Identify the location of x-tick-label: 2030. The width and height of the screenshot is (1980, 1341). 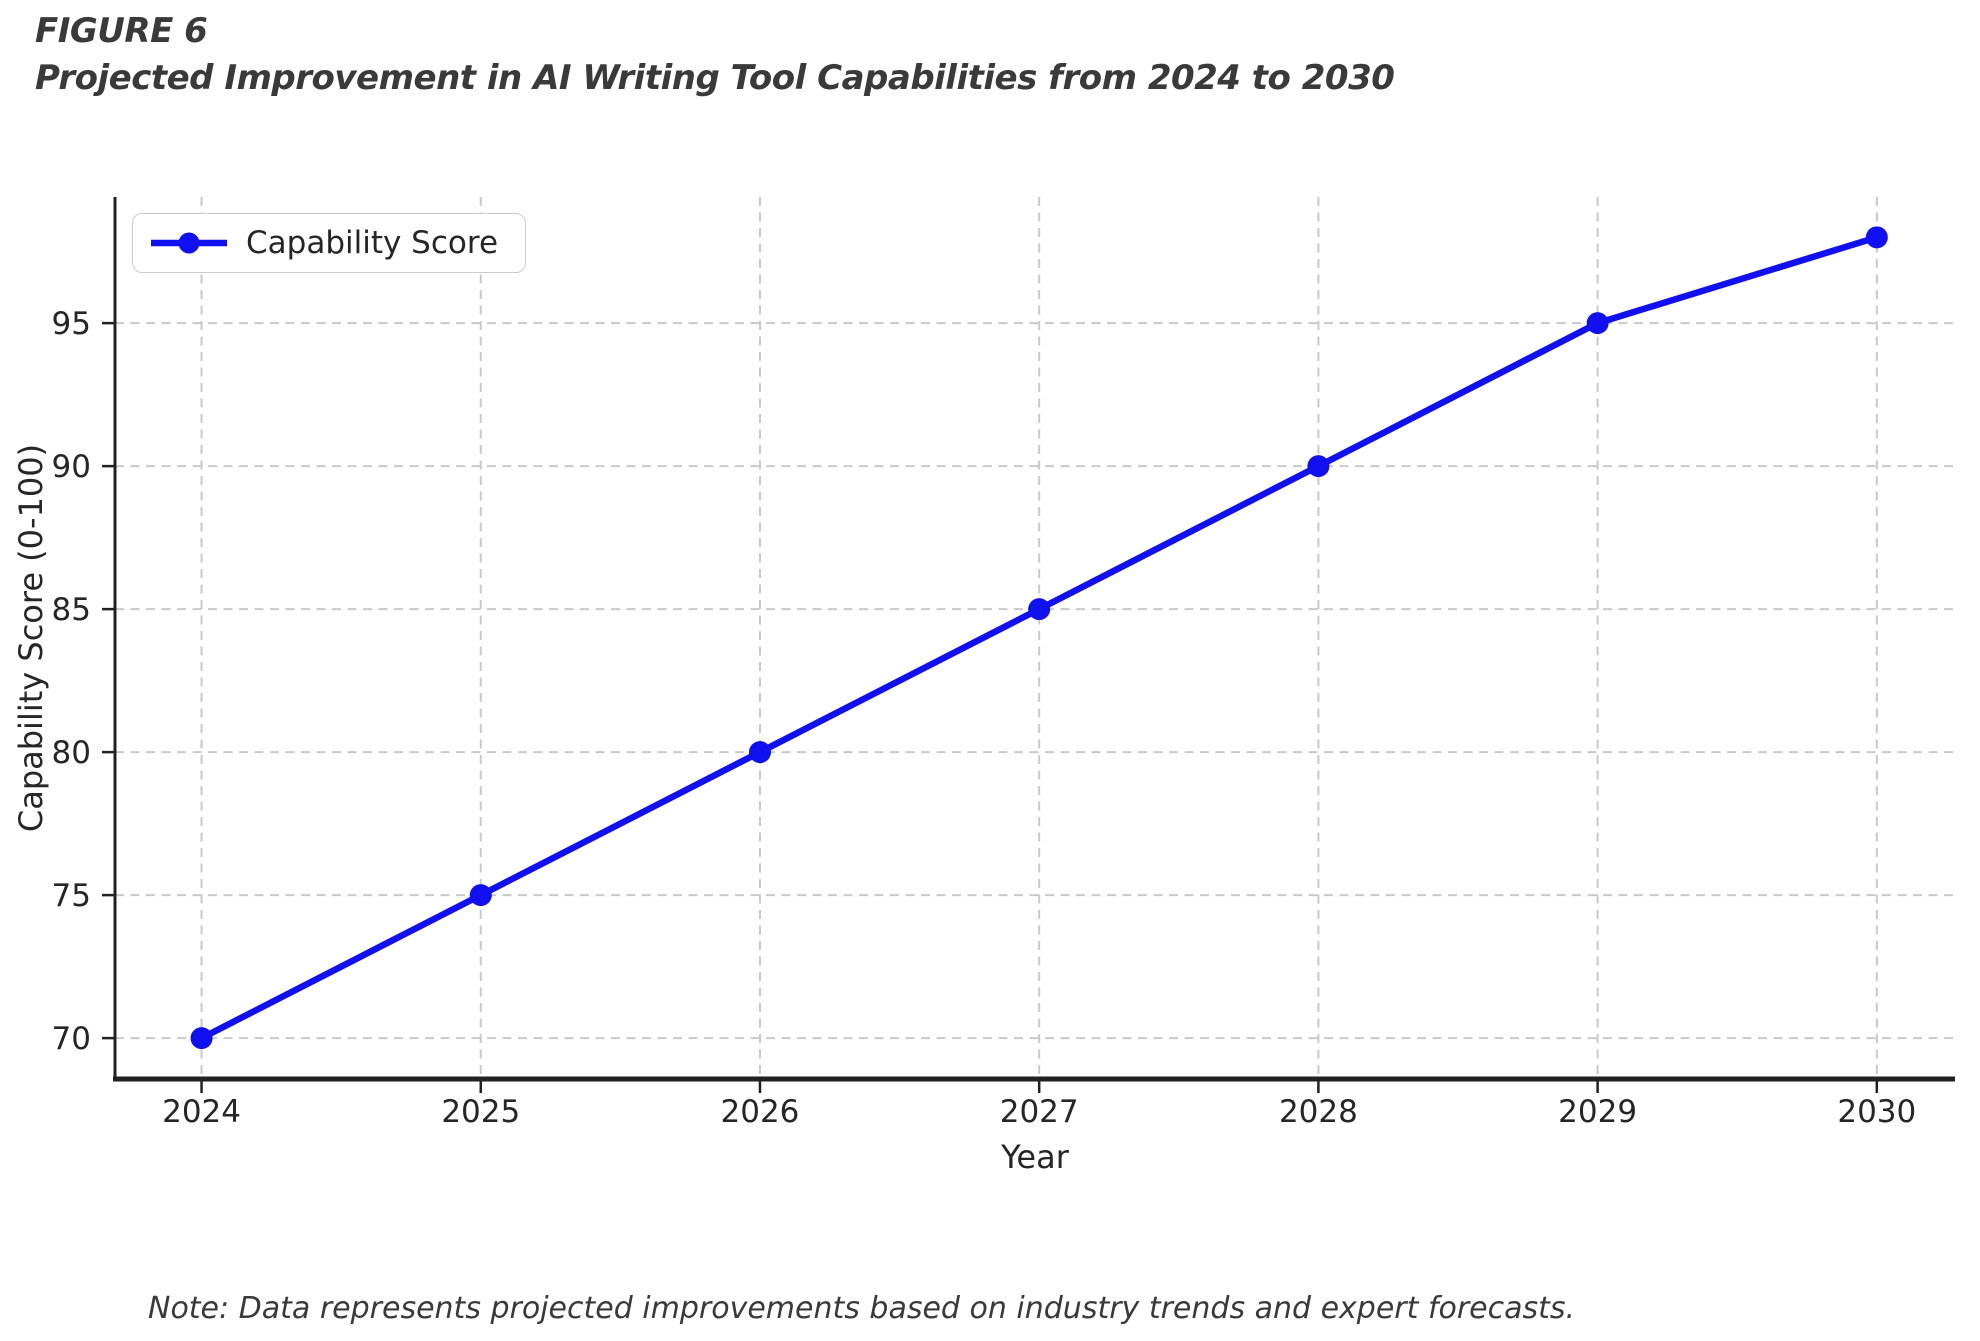
(1876, 1112).